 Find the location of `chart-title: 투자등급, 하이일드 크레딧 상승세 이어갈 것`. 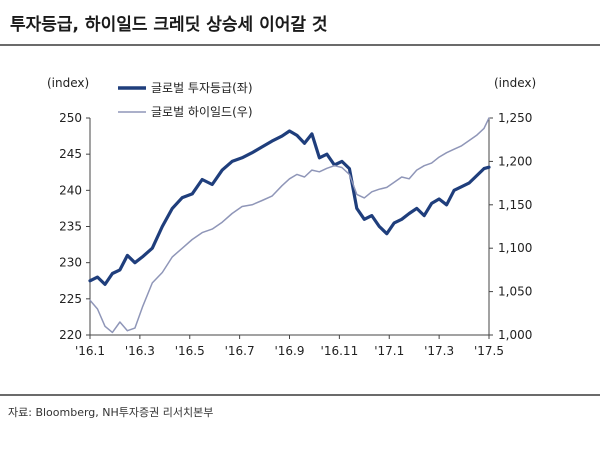

chart-title: 투자등급, 하이일드 크레딧 상승세 이어갈 것 is located at coordinates (169, 25).